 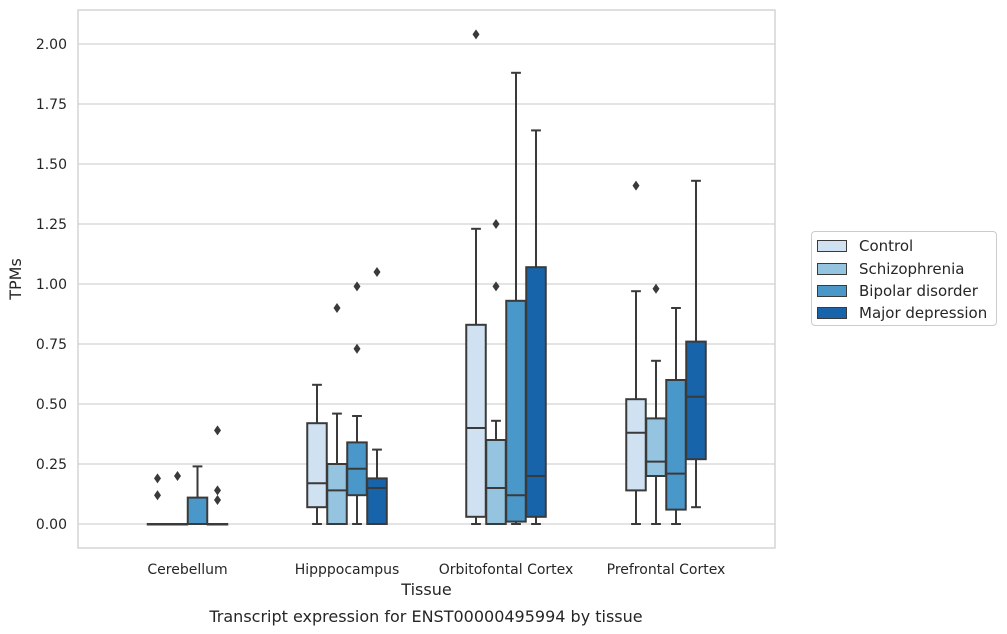 I want to click on y-tick-label: 0.50, so click(x=51, y=405).